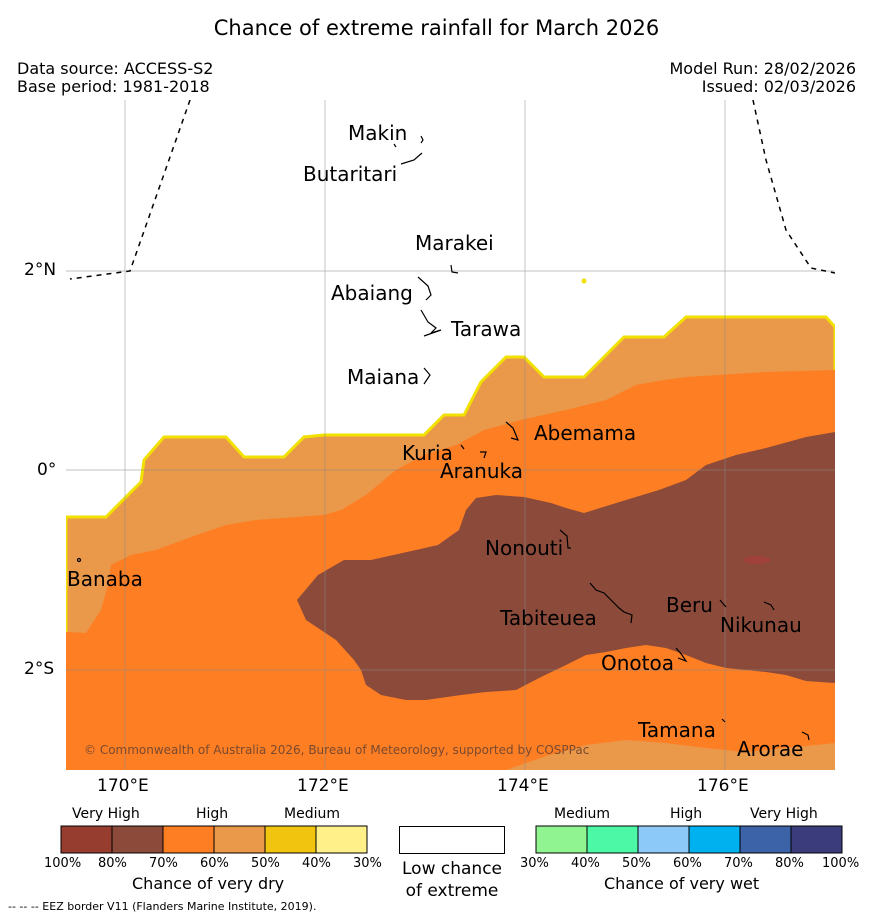  What do you see at coordinates (163, 863) in the screenshot?
I see `dry-tick-70: 70%` at bounding box center [163, 863].